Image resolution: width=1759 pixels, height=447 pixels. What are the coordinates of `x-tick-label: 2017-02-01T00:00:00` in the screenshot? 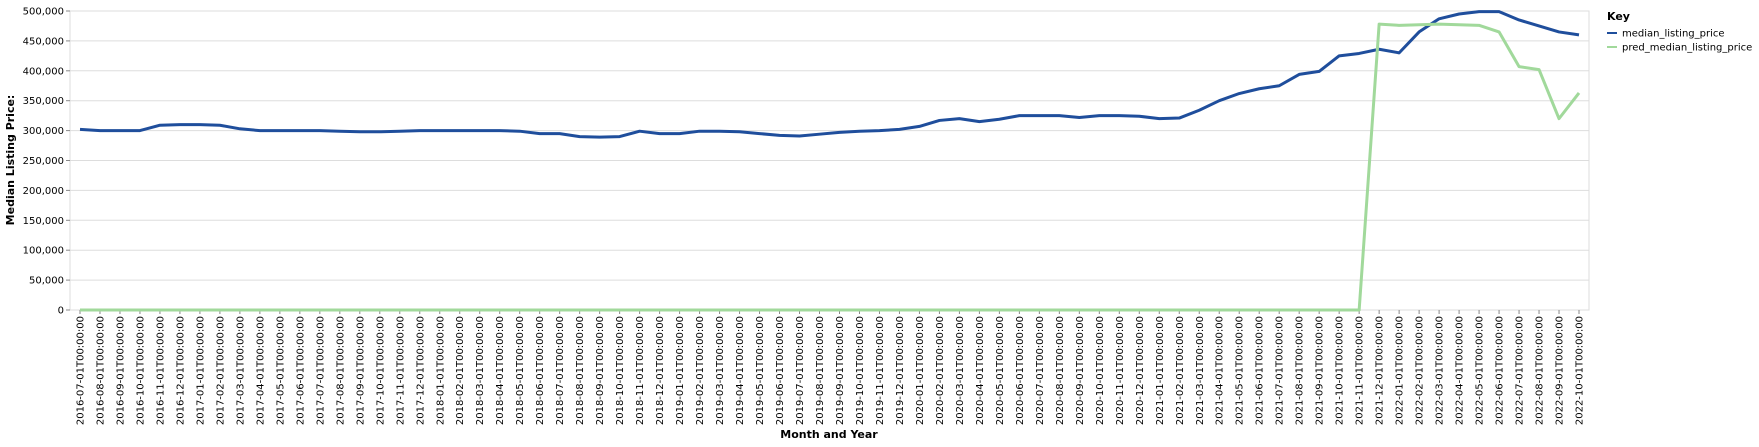 It's located at (220, 370).